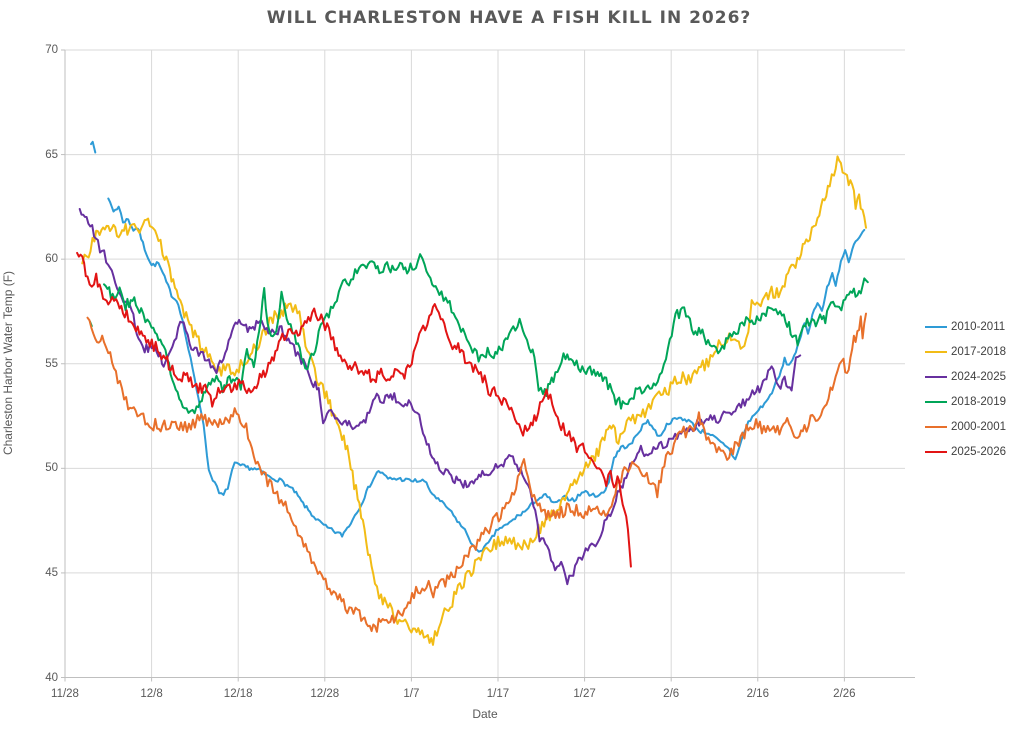 This screenshot has width=1018, height=731. What do you see at coordinates (51, 154) in the screenshot?
I see `y-tick-label: 65` at bounding box center [51, 154].